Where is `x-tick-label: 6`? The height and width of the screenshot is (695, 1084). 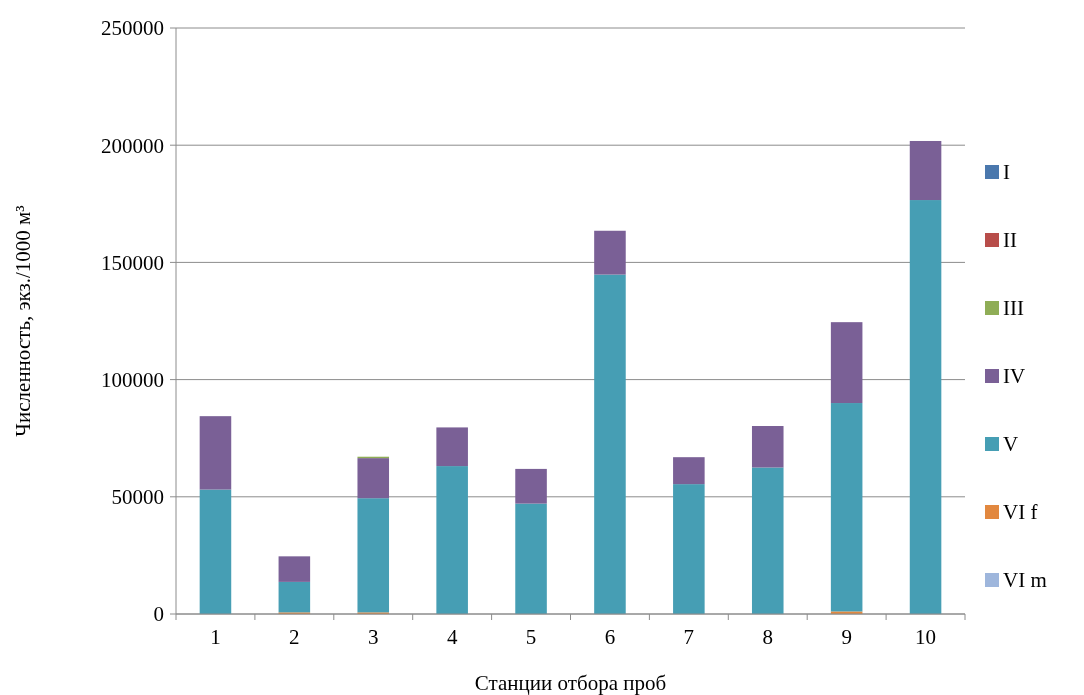 x-tick-label: 6 is located at coordinates (610, 637).